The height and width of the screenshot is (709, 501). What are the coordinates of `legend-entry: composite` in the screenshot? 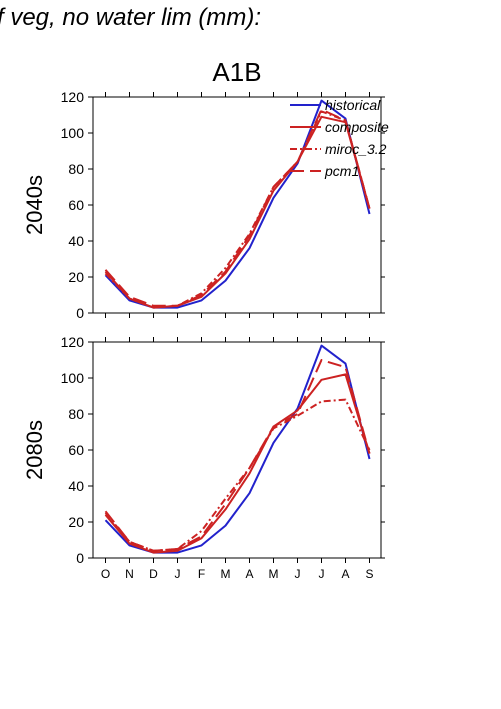 It's located at (357, 127).